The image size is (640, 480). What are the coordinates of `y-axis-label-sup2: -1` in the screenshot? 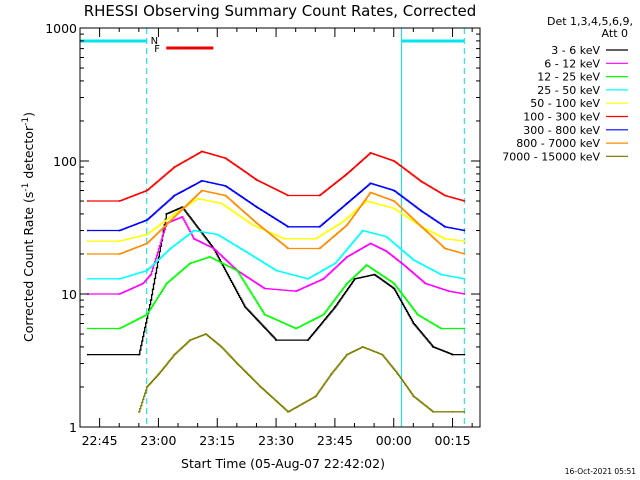 It's located at (26, 121).